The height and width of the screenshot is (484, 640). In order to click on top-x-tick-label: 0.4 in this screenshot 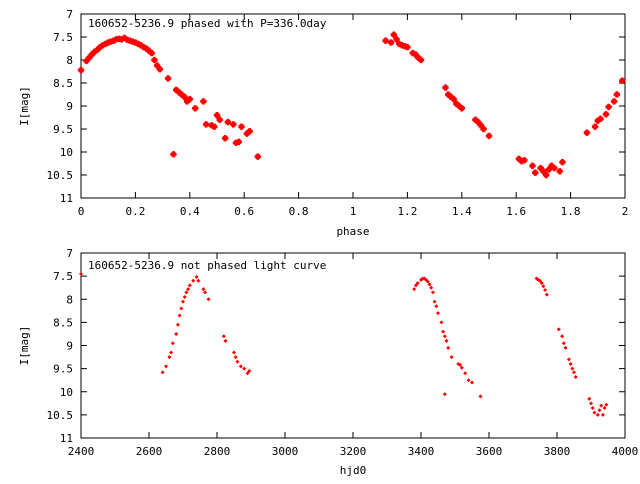, I will do `click(190, 211)`.